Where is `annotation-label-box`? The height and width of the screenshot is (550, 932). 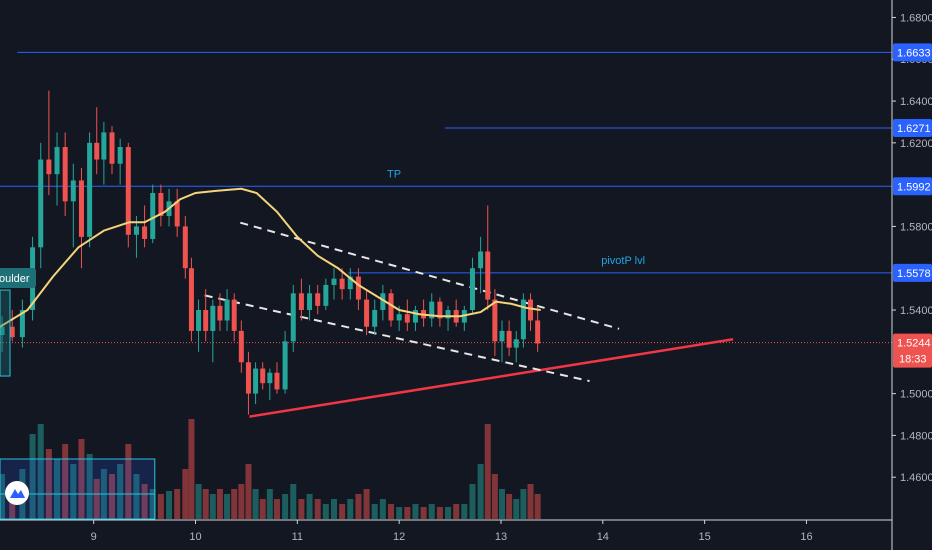 annotation-label-box is located at coordinates (18, 278).